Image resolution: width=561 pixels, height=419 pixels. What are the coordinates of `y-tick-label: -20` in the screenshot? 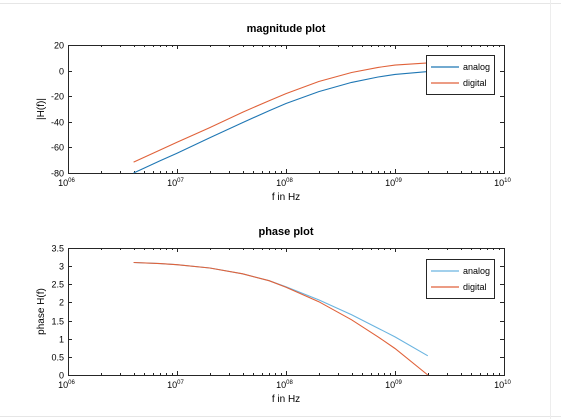 It's located at (57, 97).